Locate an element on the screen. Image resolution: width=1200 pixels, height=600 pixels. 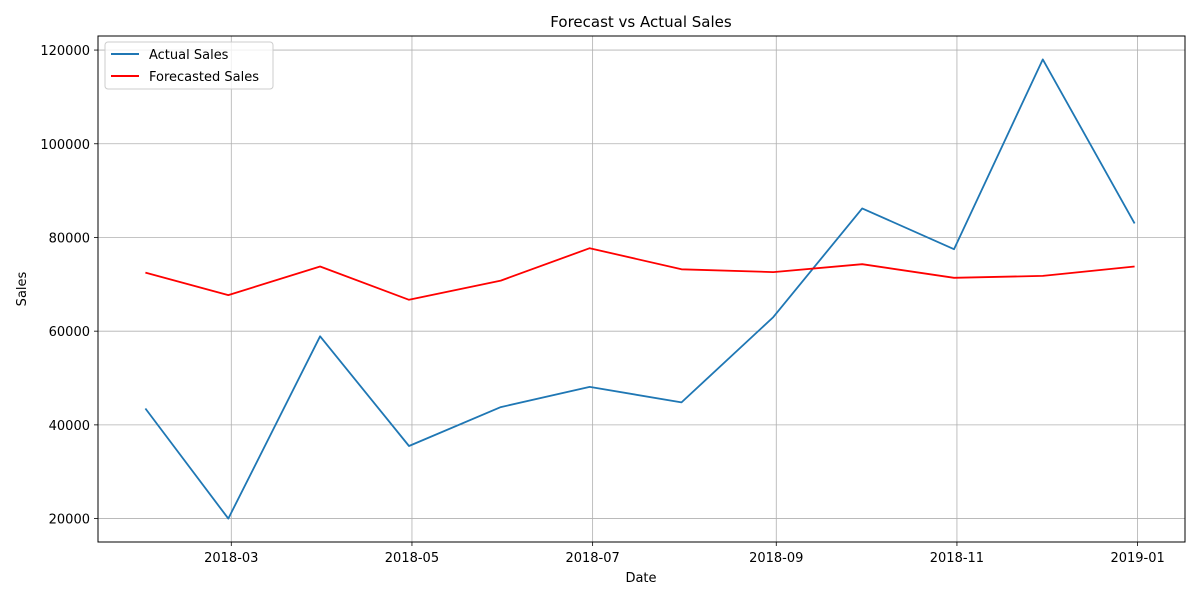
y-tick-label: 60000 is located at coordinates (69, 332).